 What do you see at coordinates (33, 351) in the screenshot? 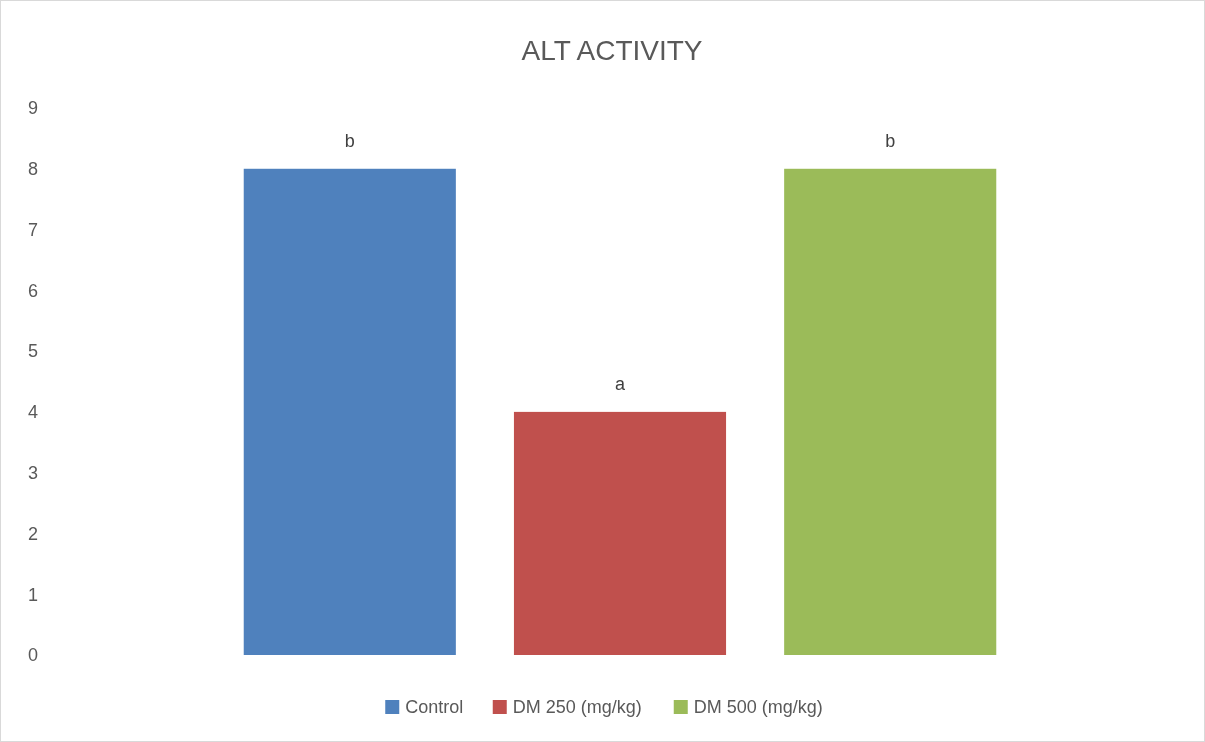
I see `y-tick-label: 5` at bounding box center [33, 351].